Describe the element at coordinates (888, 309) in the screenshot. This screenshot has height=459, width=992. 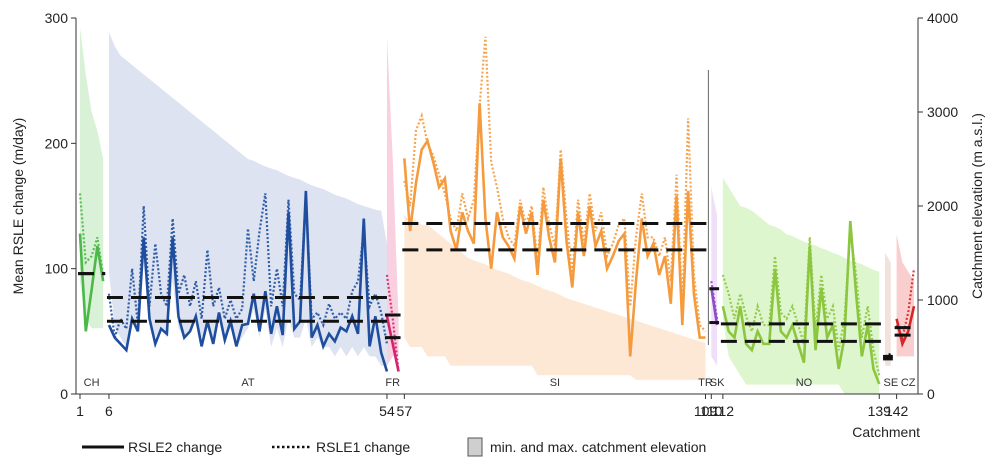
I see `elevation-band-se` at that location.